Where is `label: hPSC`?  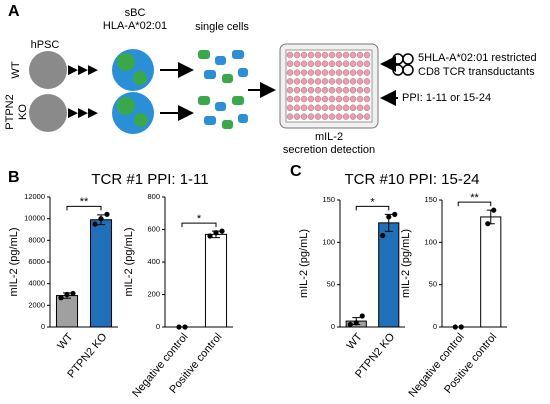
label: hPSC is located at coordinates (45, 45).